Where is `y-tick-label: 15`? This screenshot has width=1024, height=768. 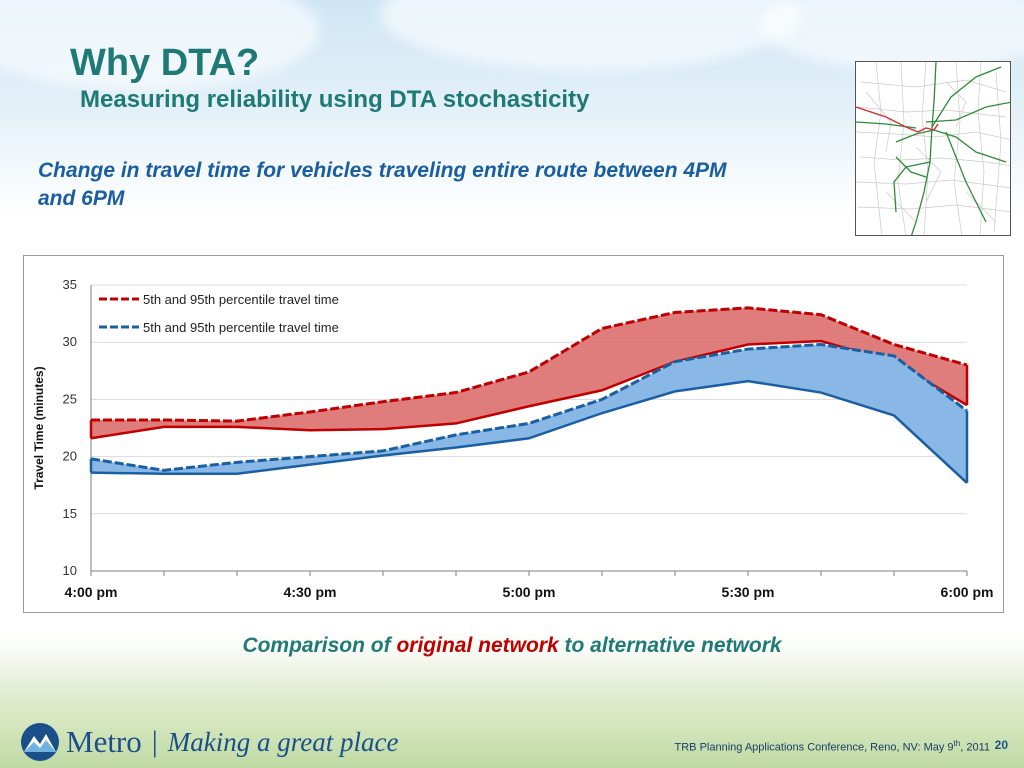 y-tick-label: 15 is located at coordinates (70, 513).